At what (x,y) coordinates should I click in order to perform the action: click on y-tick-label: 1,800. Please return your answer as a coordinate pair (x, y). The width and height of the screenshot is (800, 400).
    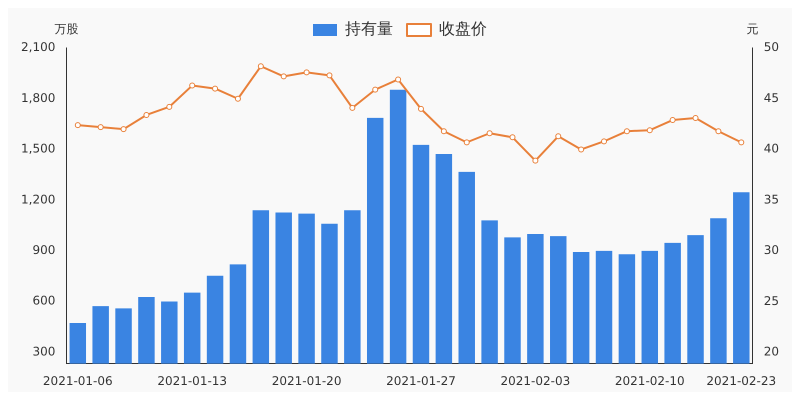
    Looking at the image, I should click on (38, 97).